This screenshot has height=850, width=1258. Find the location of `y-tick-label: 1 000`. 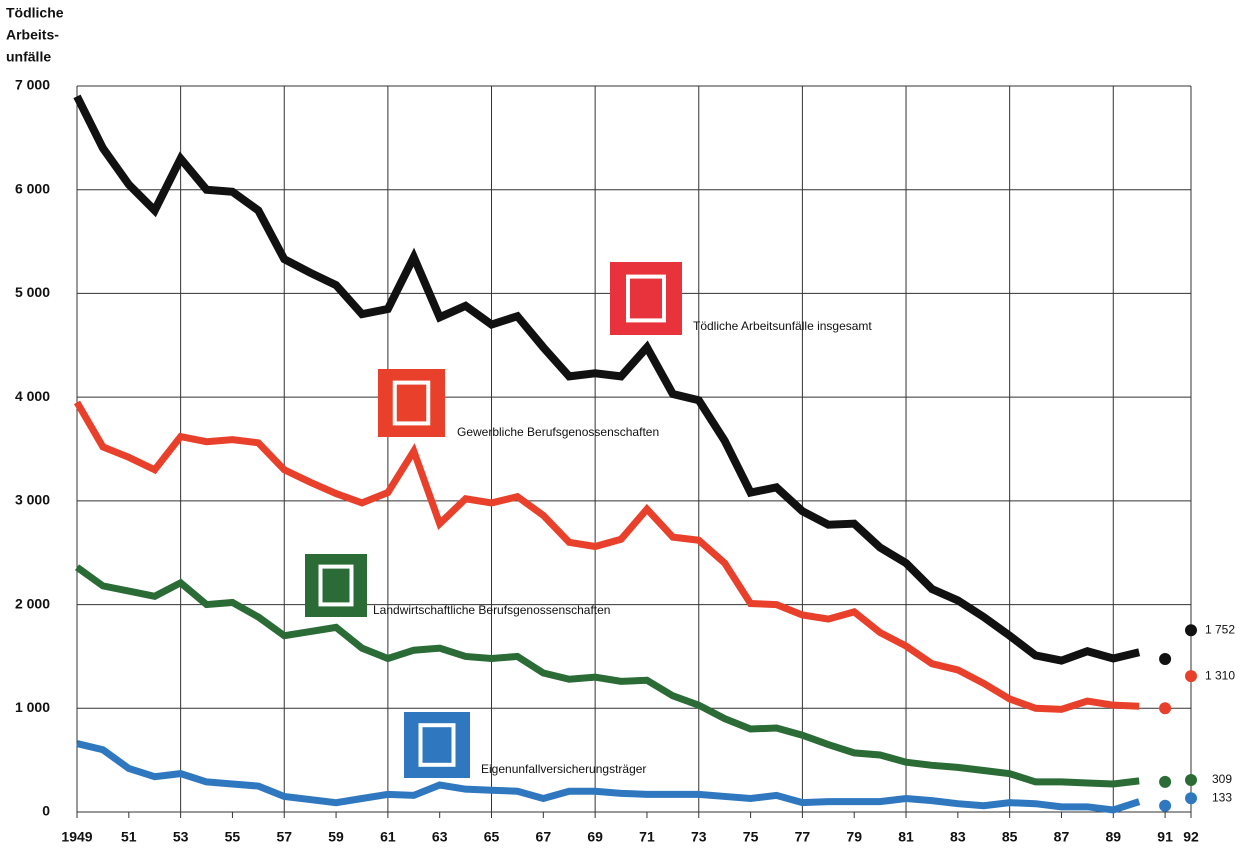

y-tick-label: 1 000 is located at coordinates (32, 707).